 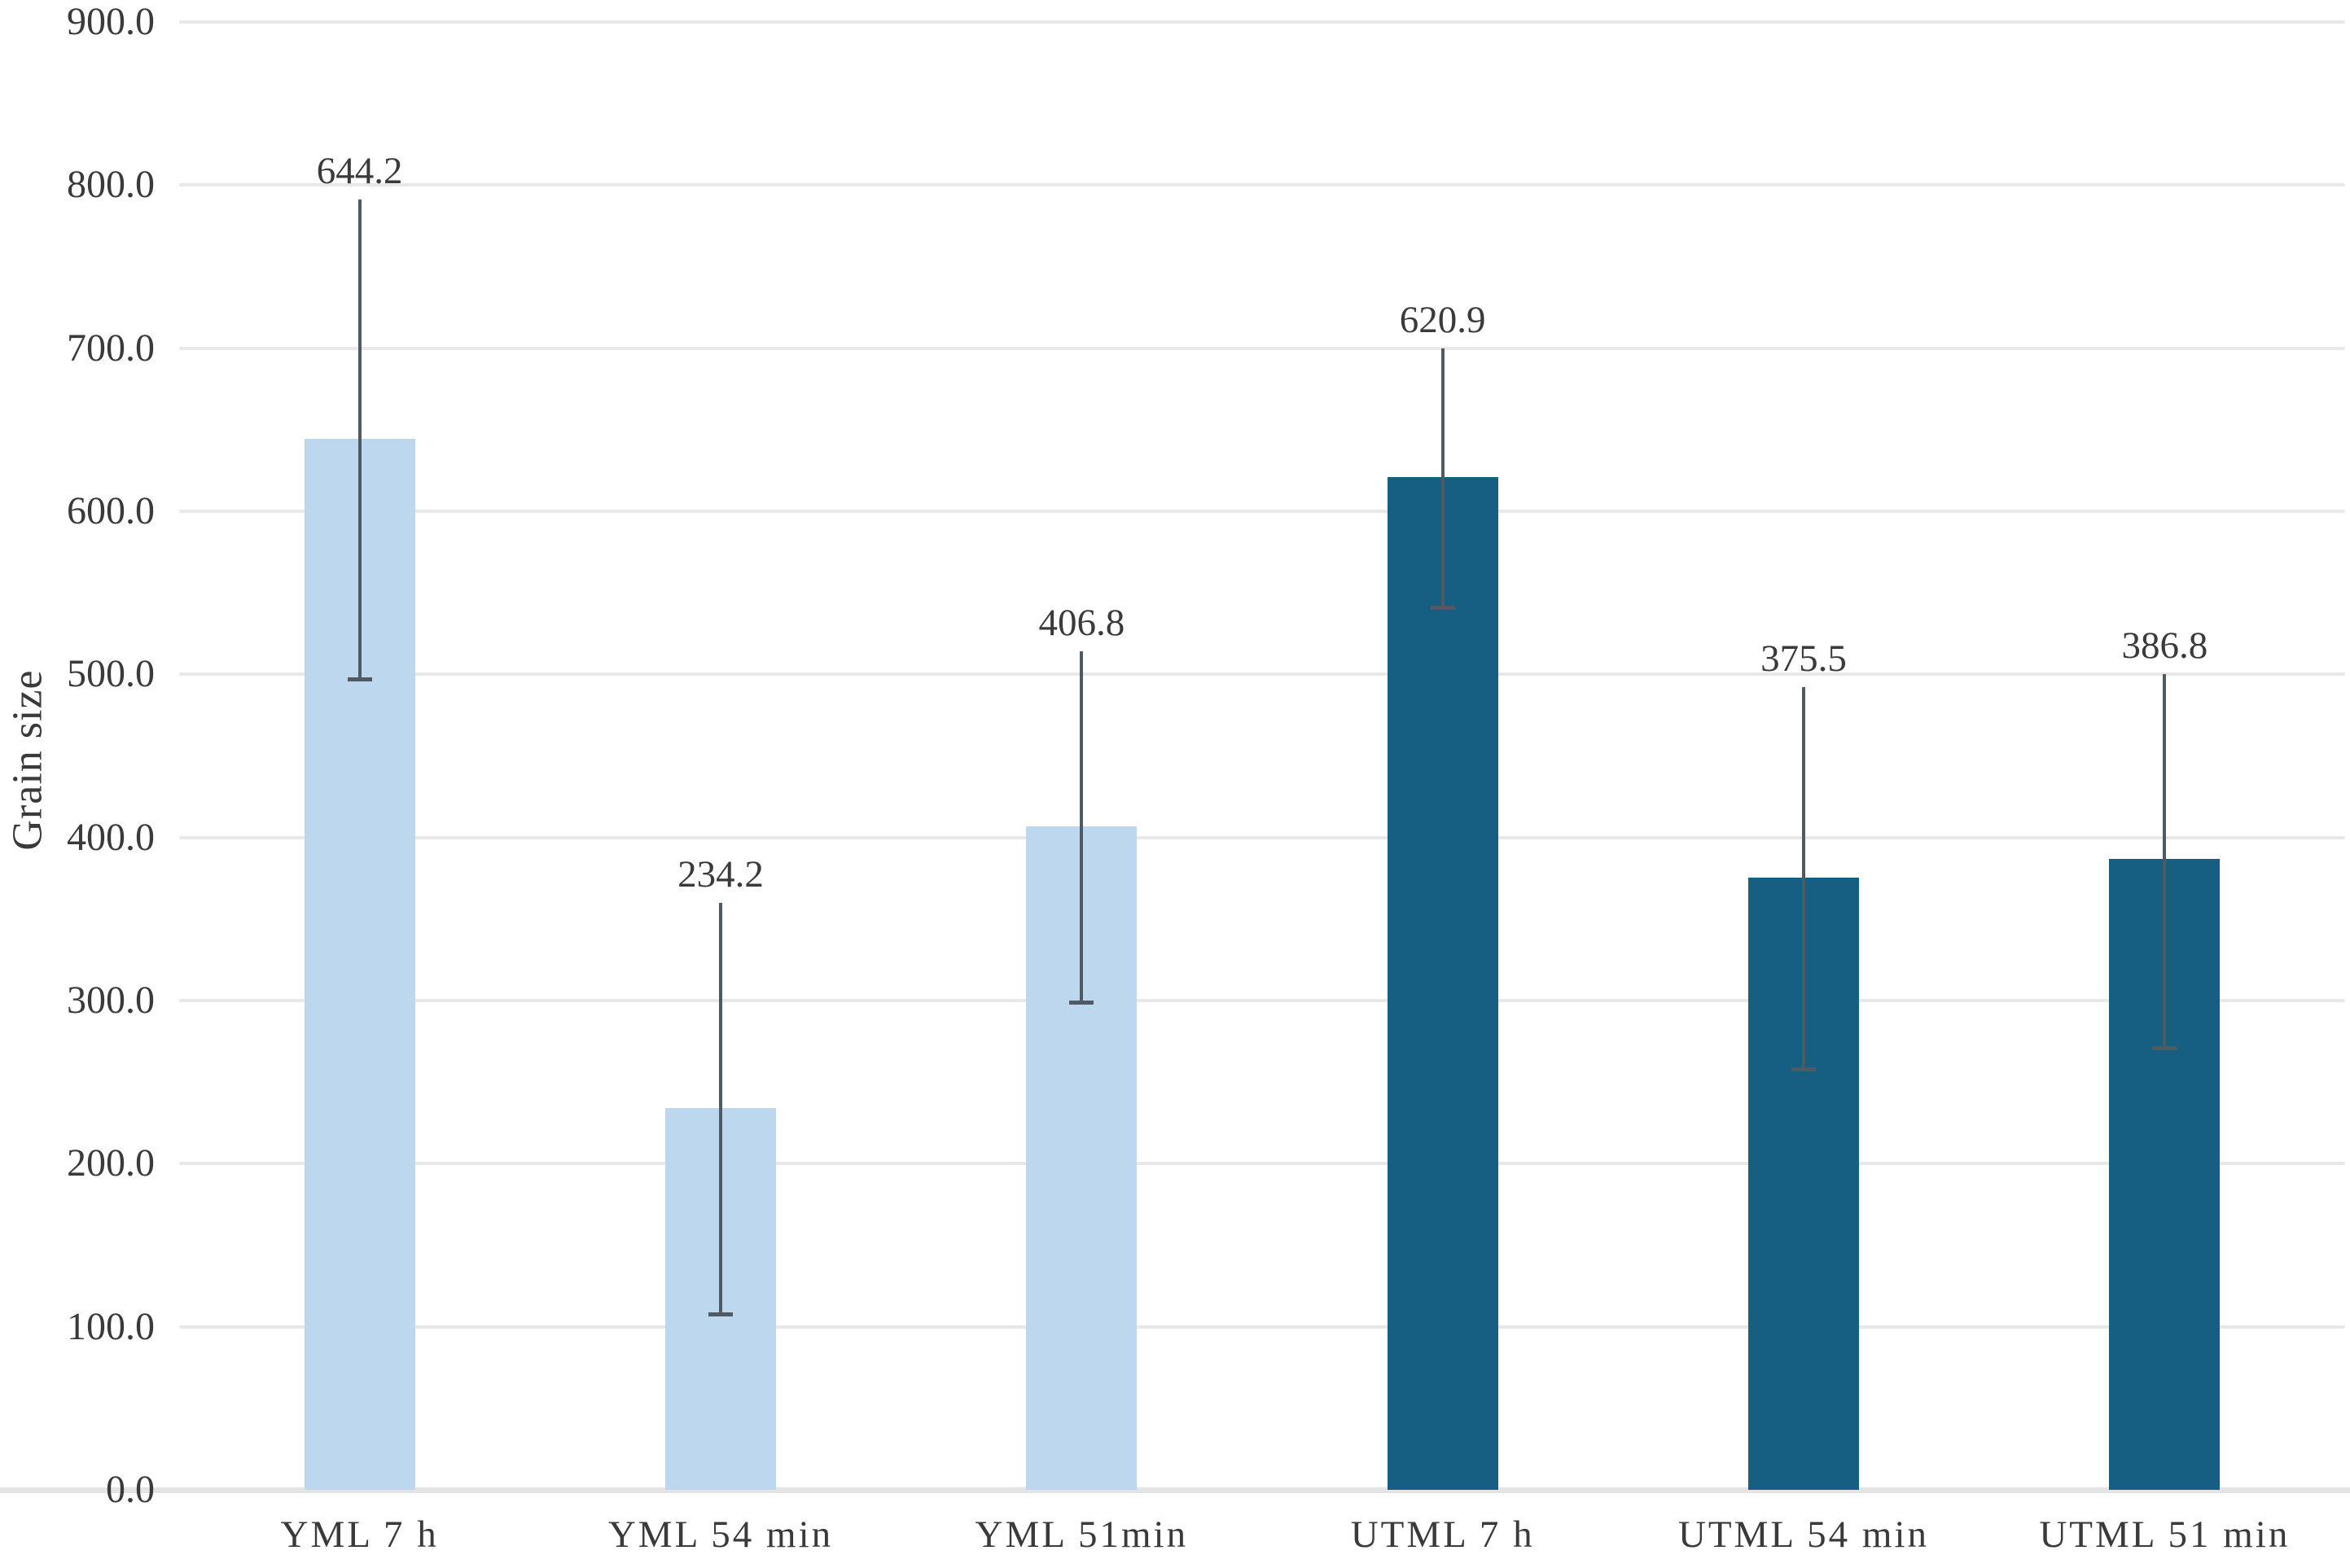 What do you see at coordinates (111, 1163) in the screenshot?
I see `y-tick-label: 200.0` at bounding box center [111, 1163].